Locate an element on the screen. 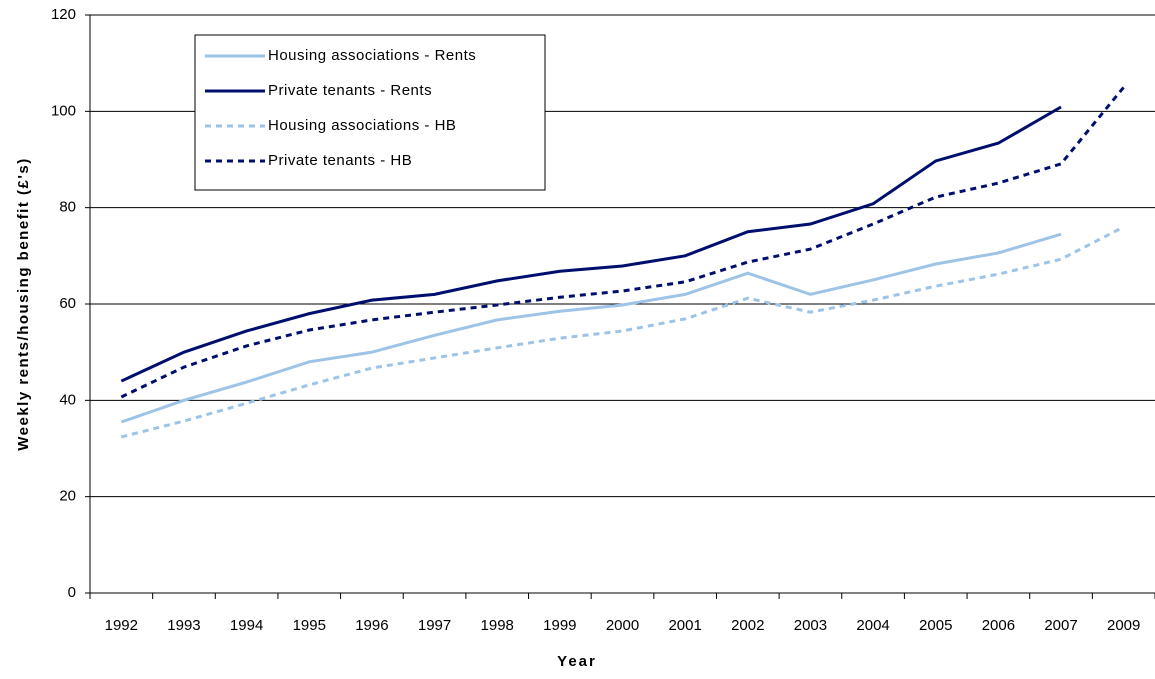  y-tick-label: 120 is located at coordinates (63, 14).